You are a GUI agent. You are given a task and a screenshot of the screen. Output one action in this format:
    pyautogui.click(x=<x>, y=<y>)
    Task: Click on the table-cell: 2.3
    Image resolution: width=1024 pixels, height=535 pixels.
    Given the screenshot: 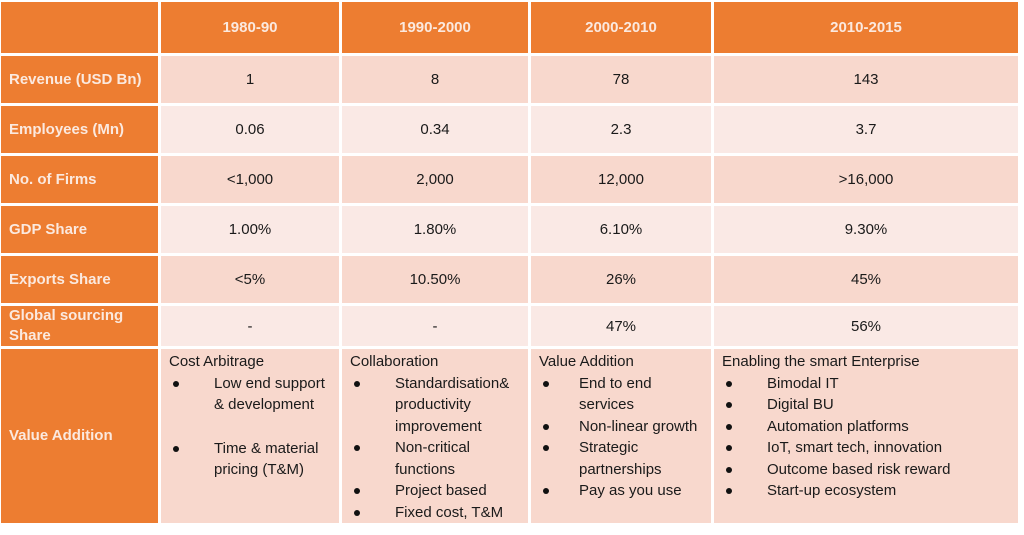 What is the action you would take?
    pyautogui.click(x=621, y=129)
    